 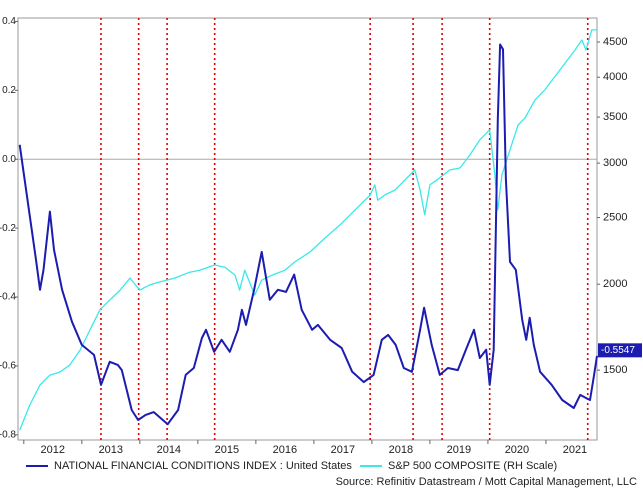 What do you see at coordinates (343, 450) in the screenshot?
I see `x-tick-label: 2017` at bounding box center [343, 450].